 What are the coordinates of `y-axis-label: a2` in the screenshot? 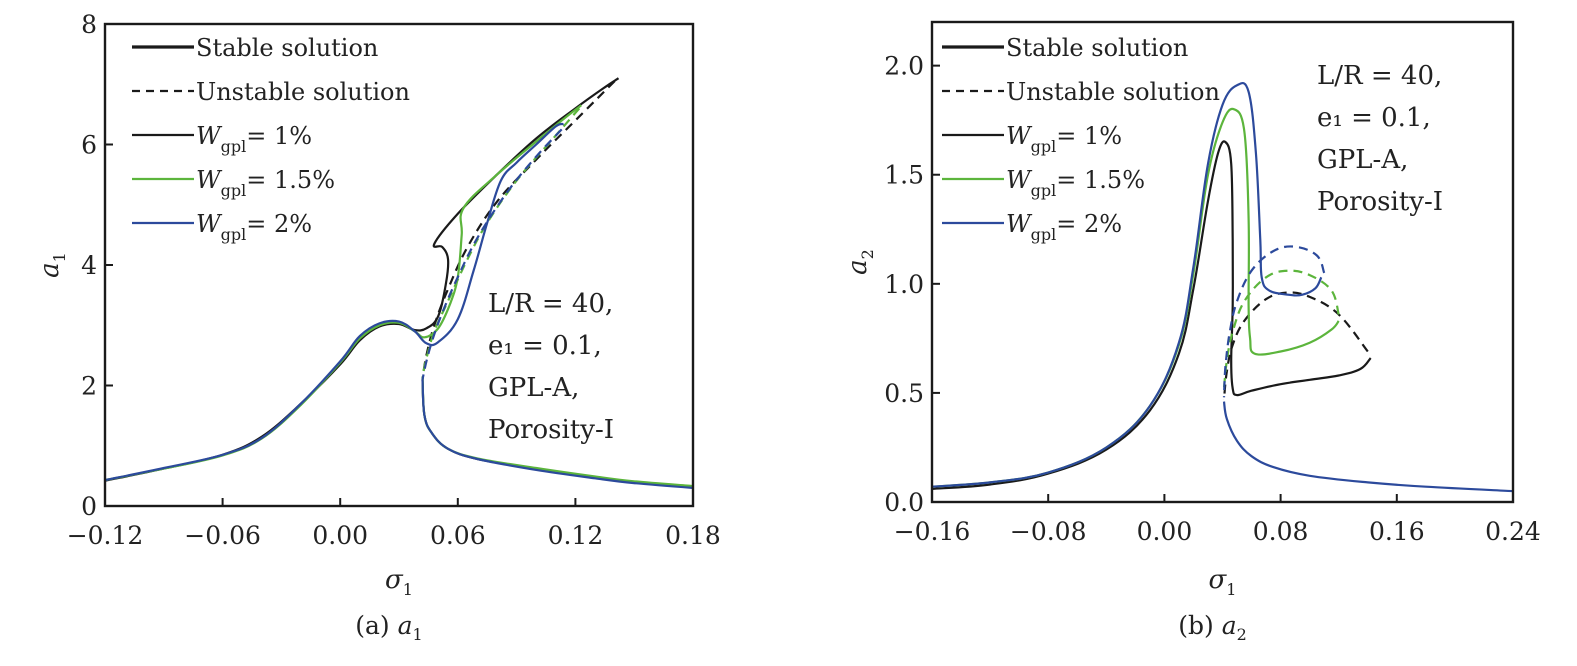 It's located at (860, 262).